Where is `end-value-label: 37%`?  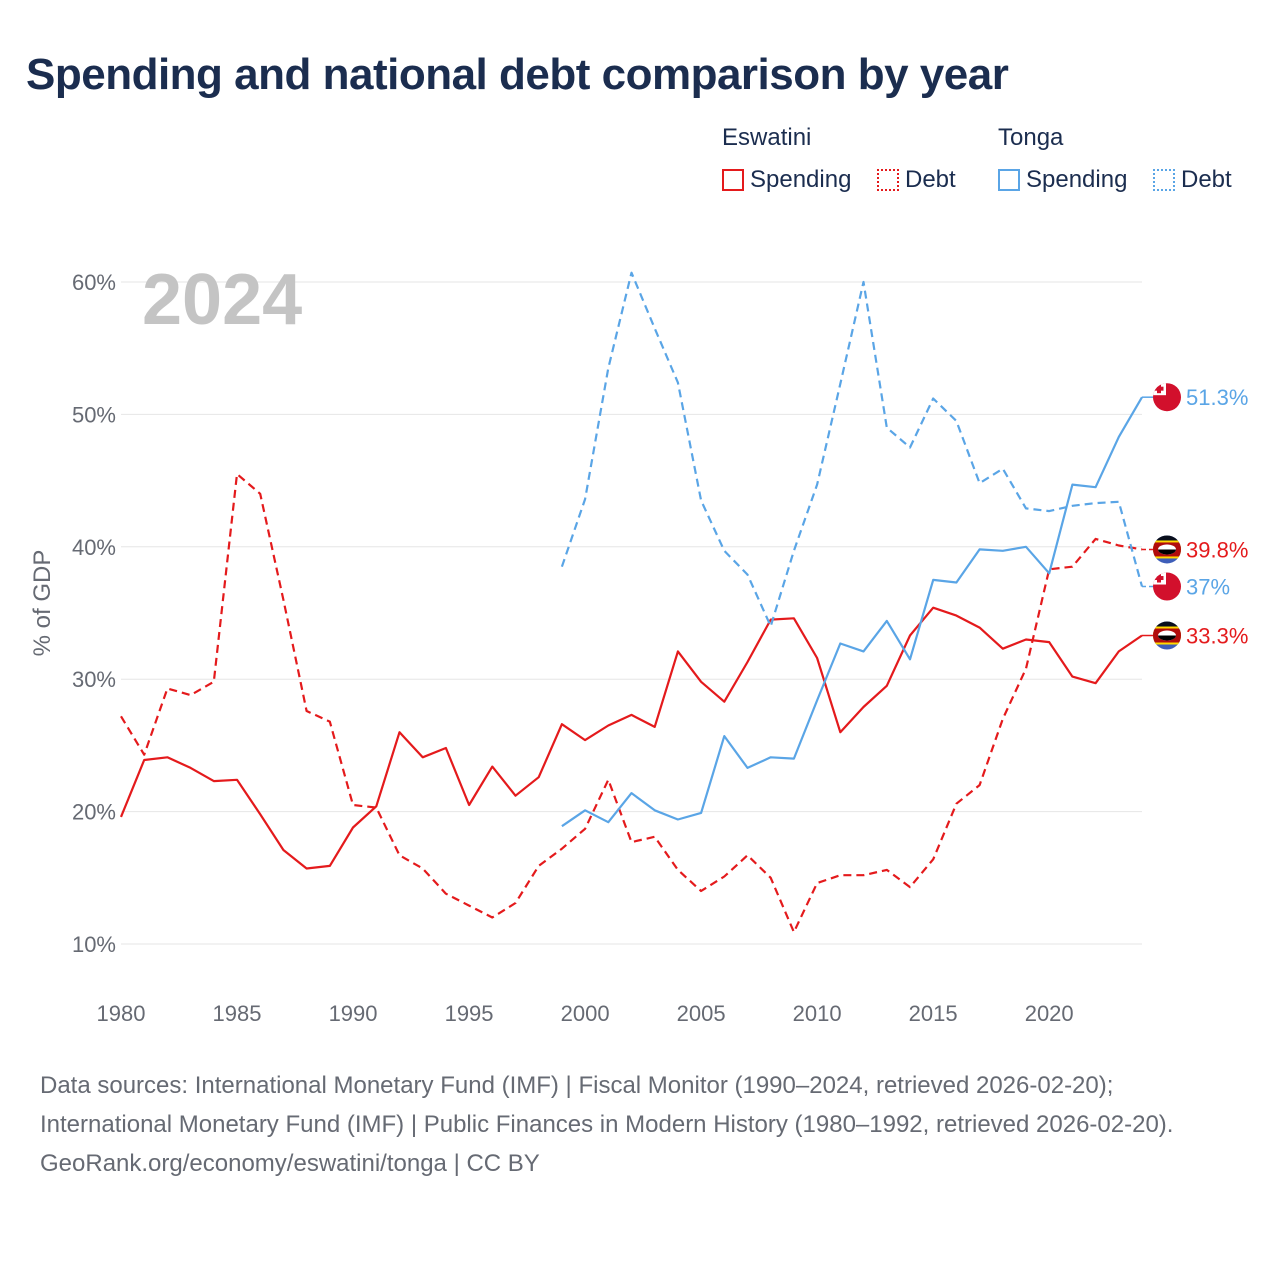
end-value-label: 37% is located at coordinates (1208, 587).